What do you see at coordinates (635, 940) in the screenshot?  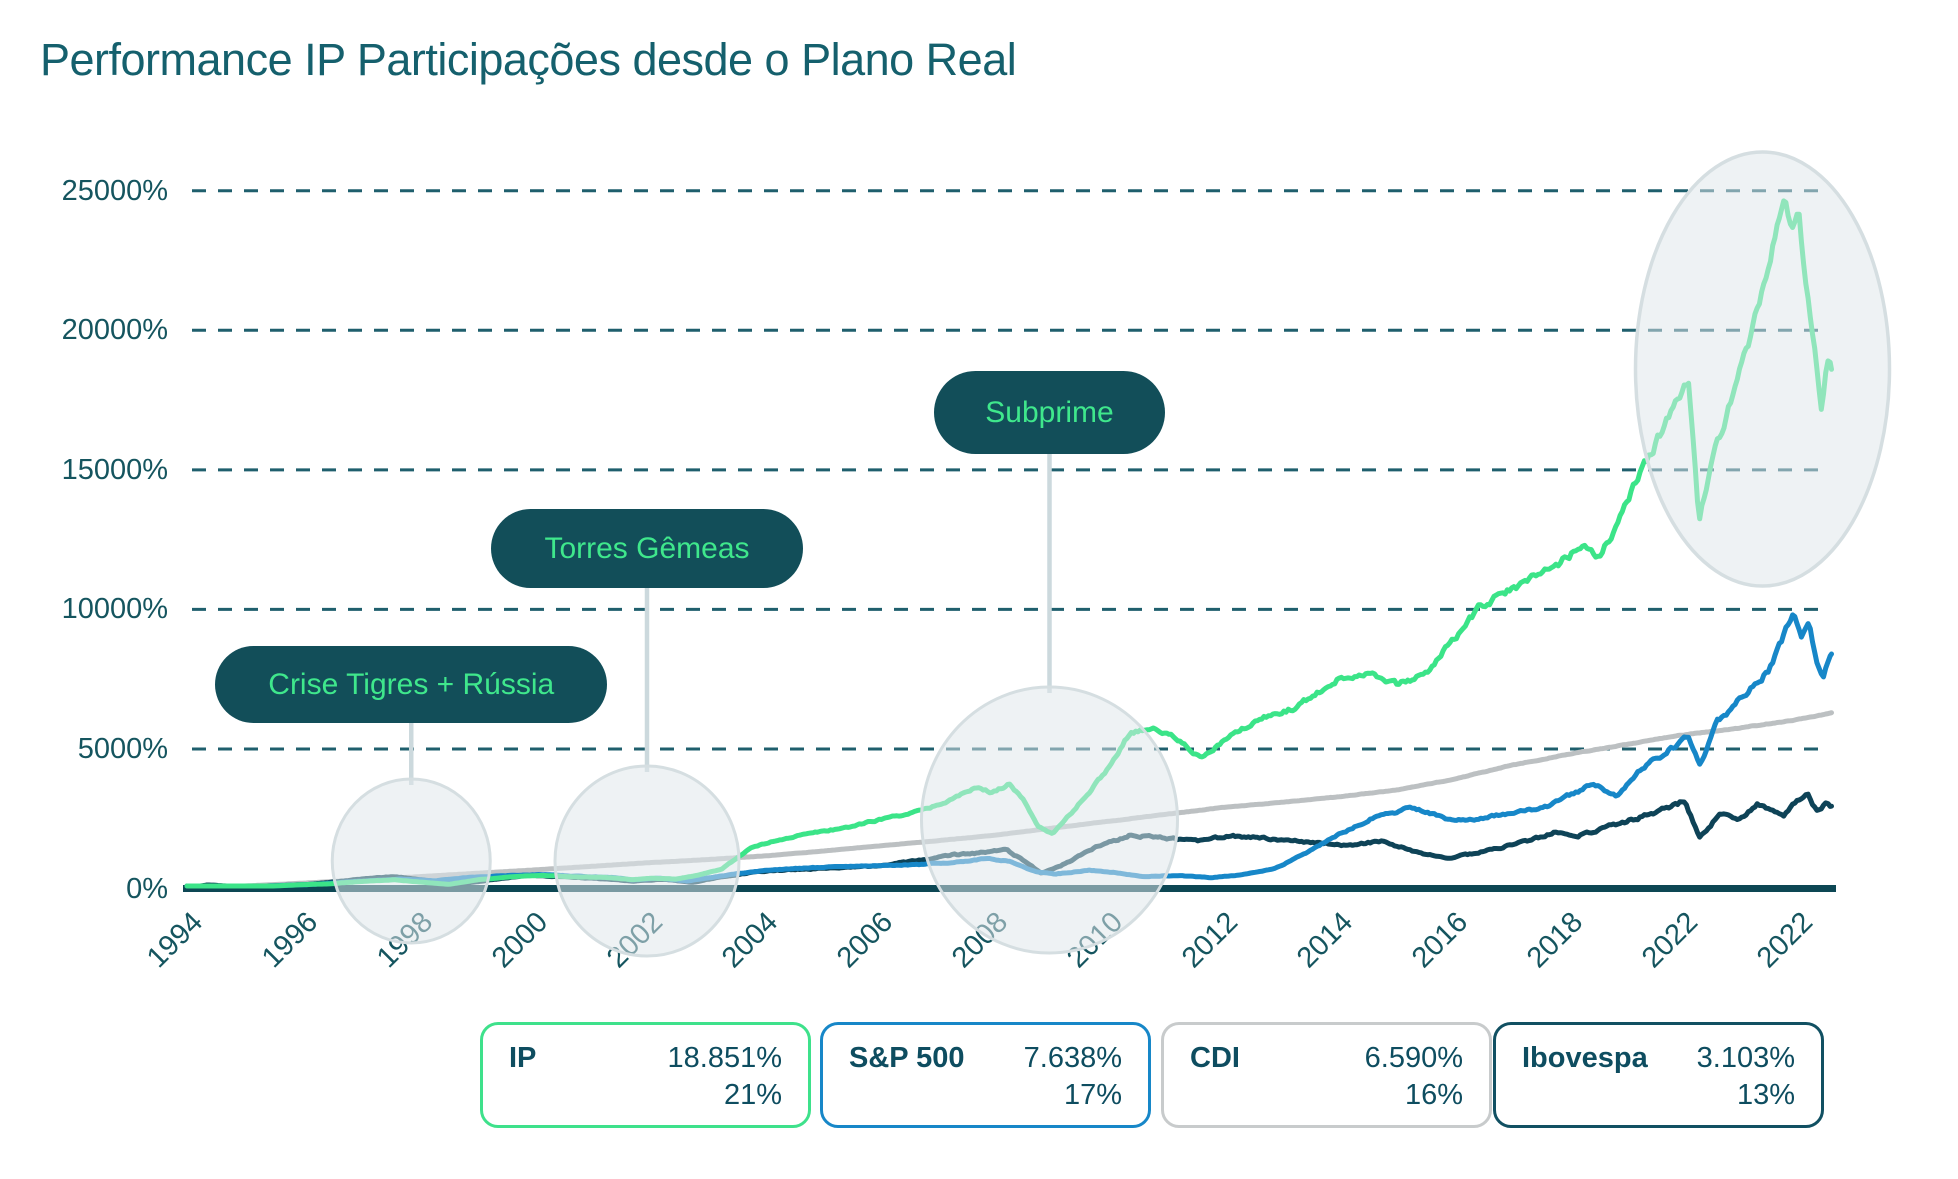 I see `x-axis-label-4: 2002` at bounding box center [635, 940].